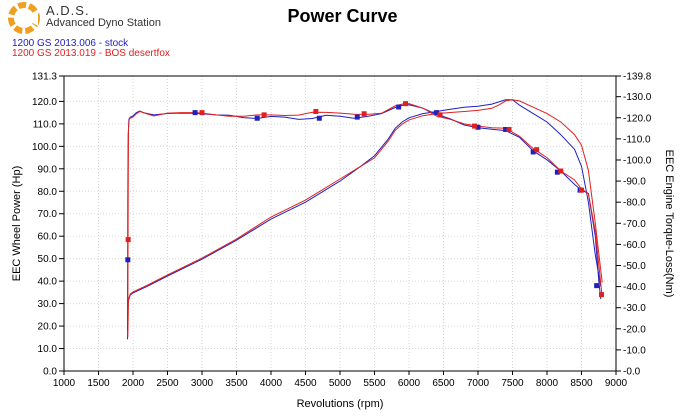  What do you see at coordinates (616, 383) in the screenshot?
I see `x-tick-label: 9000` at bounding box center [616, 383].